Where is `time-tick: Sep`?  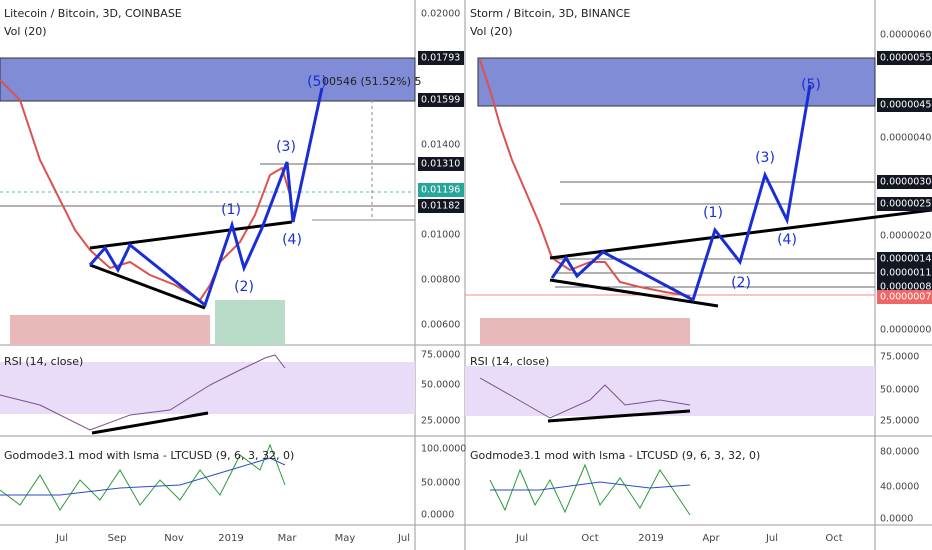 time-tick: Sep is located at coordinates (117, 538).